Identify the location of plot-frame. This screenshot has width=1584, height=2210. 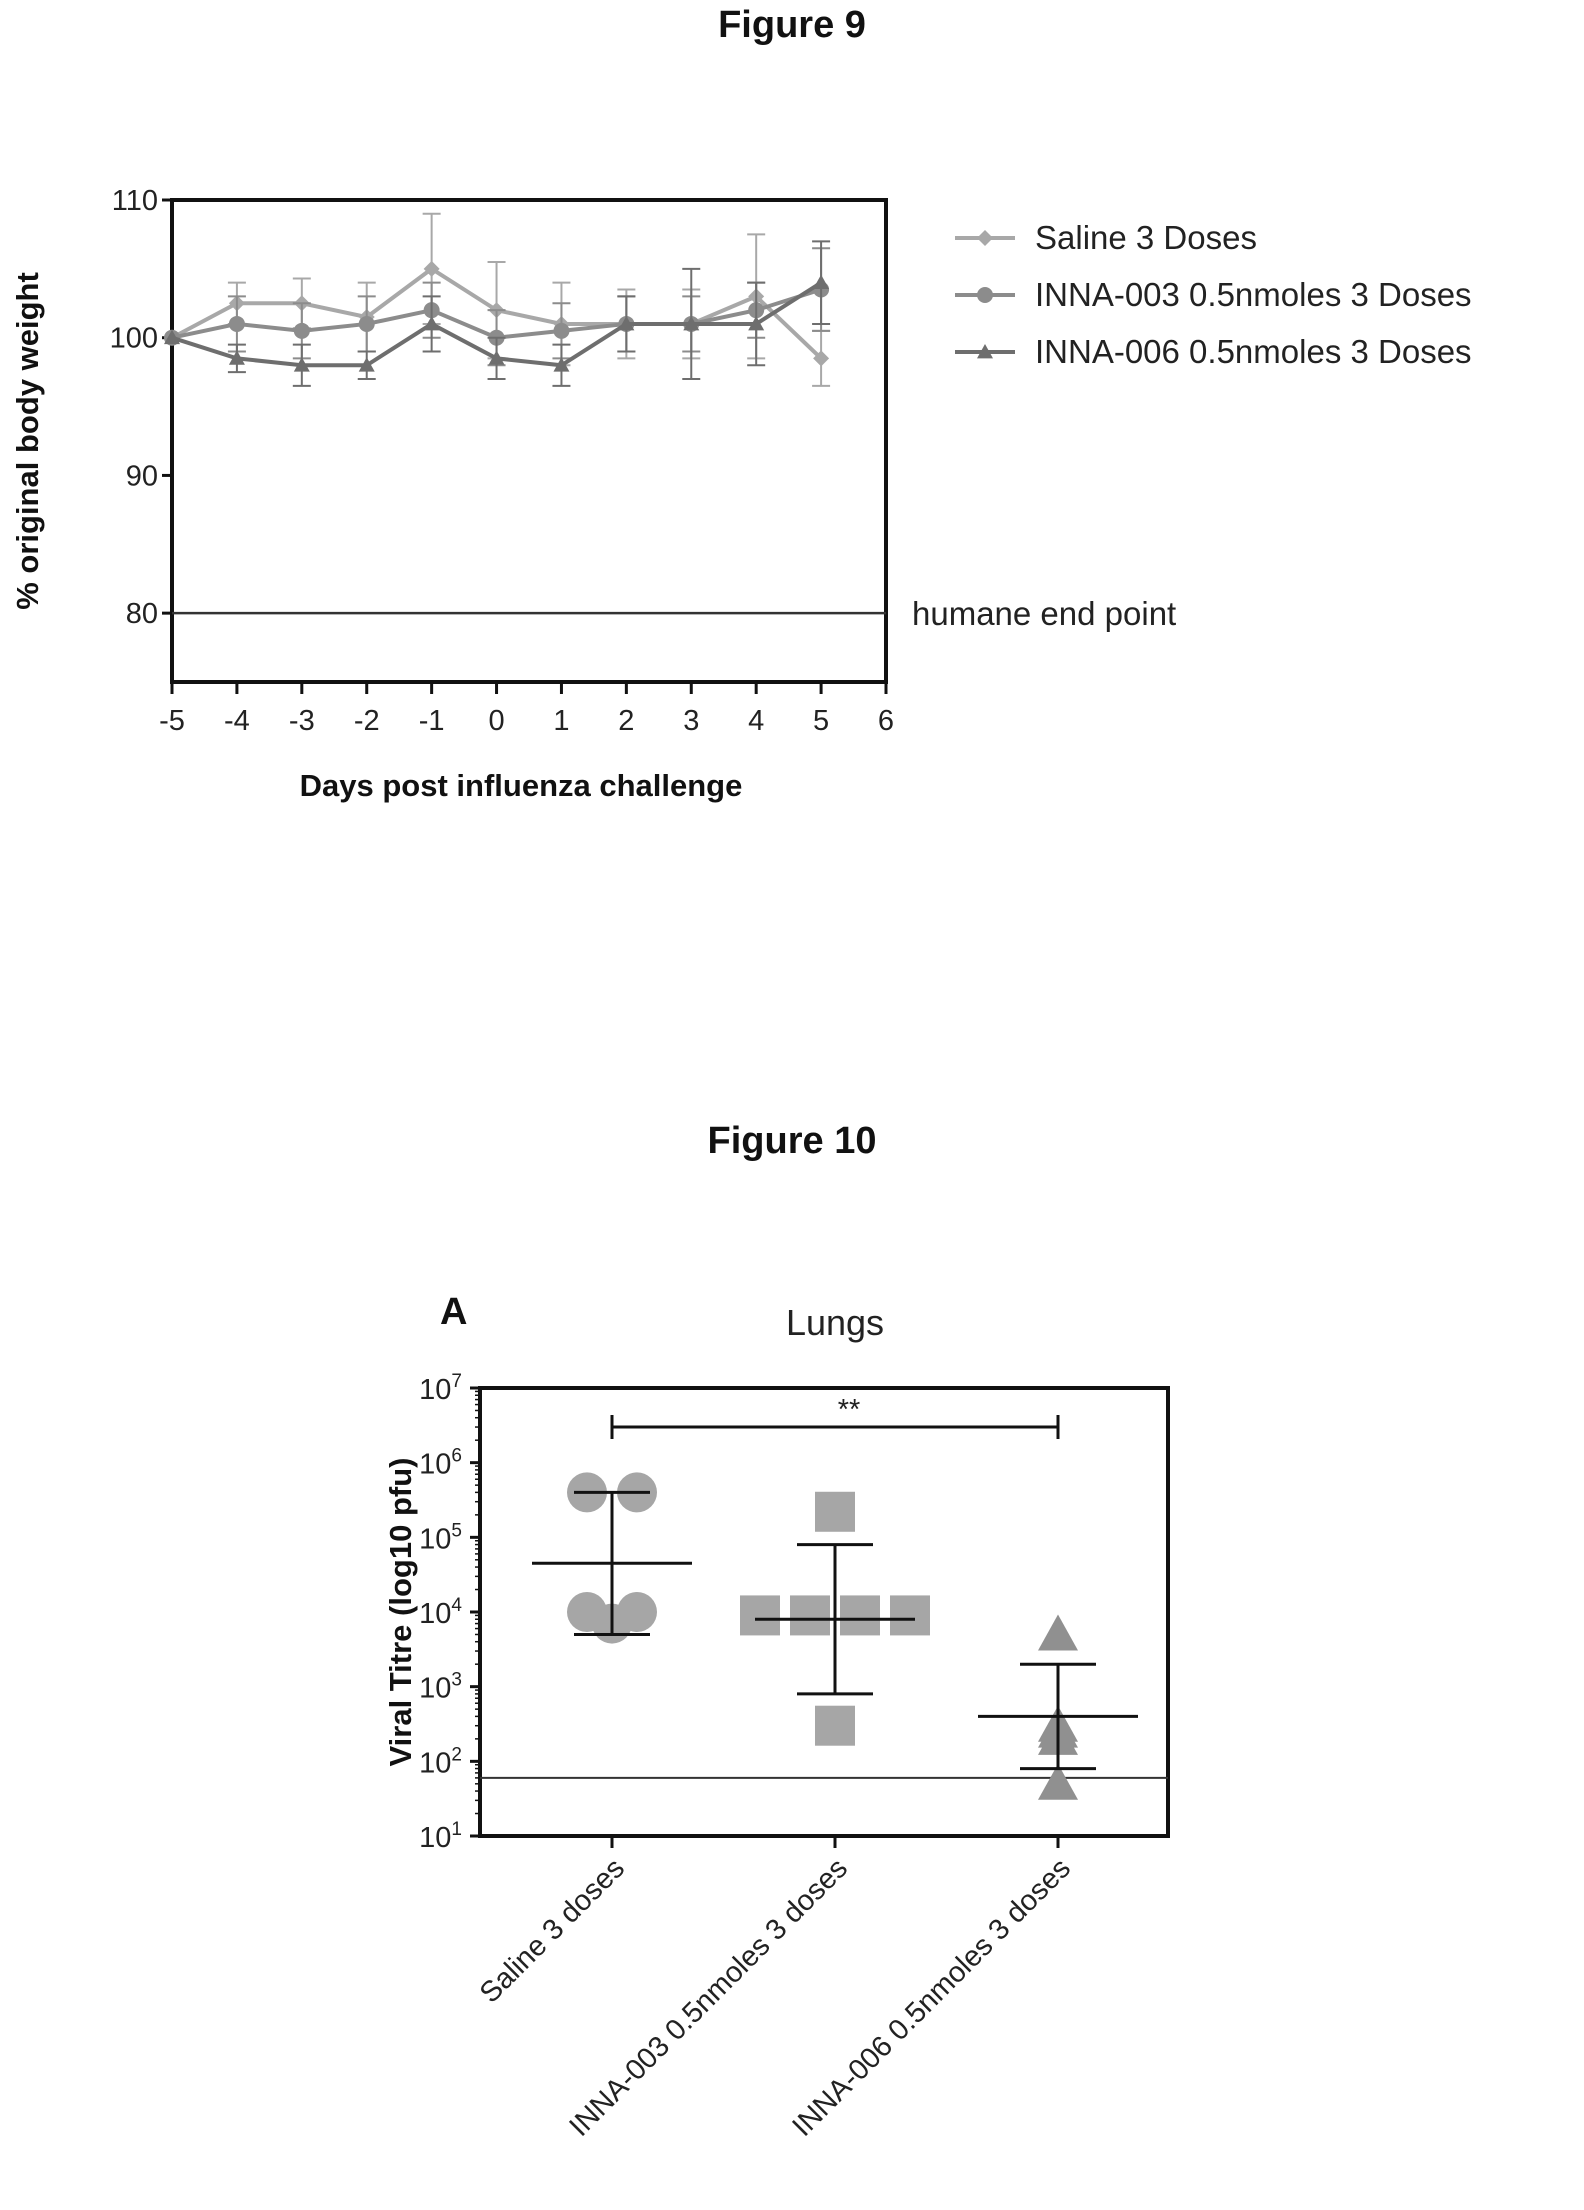
(529, 441).